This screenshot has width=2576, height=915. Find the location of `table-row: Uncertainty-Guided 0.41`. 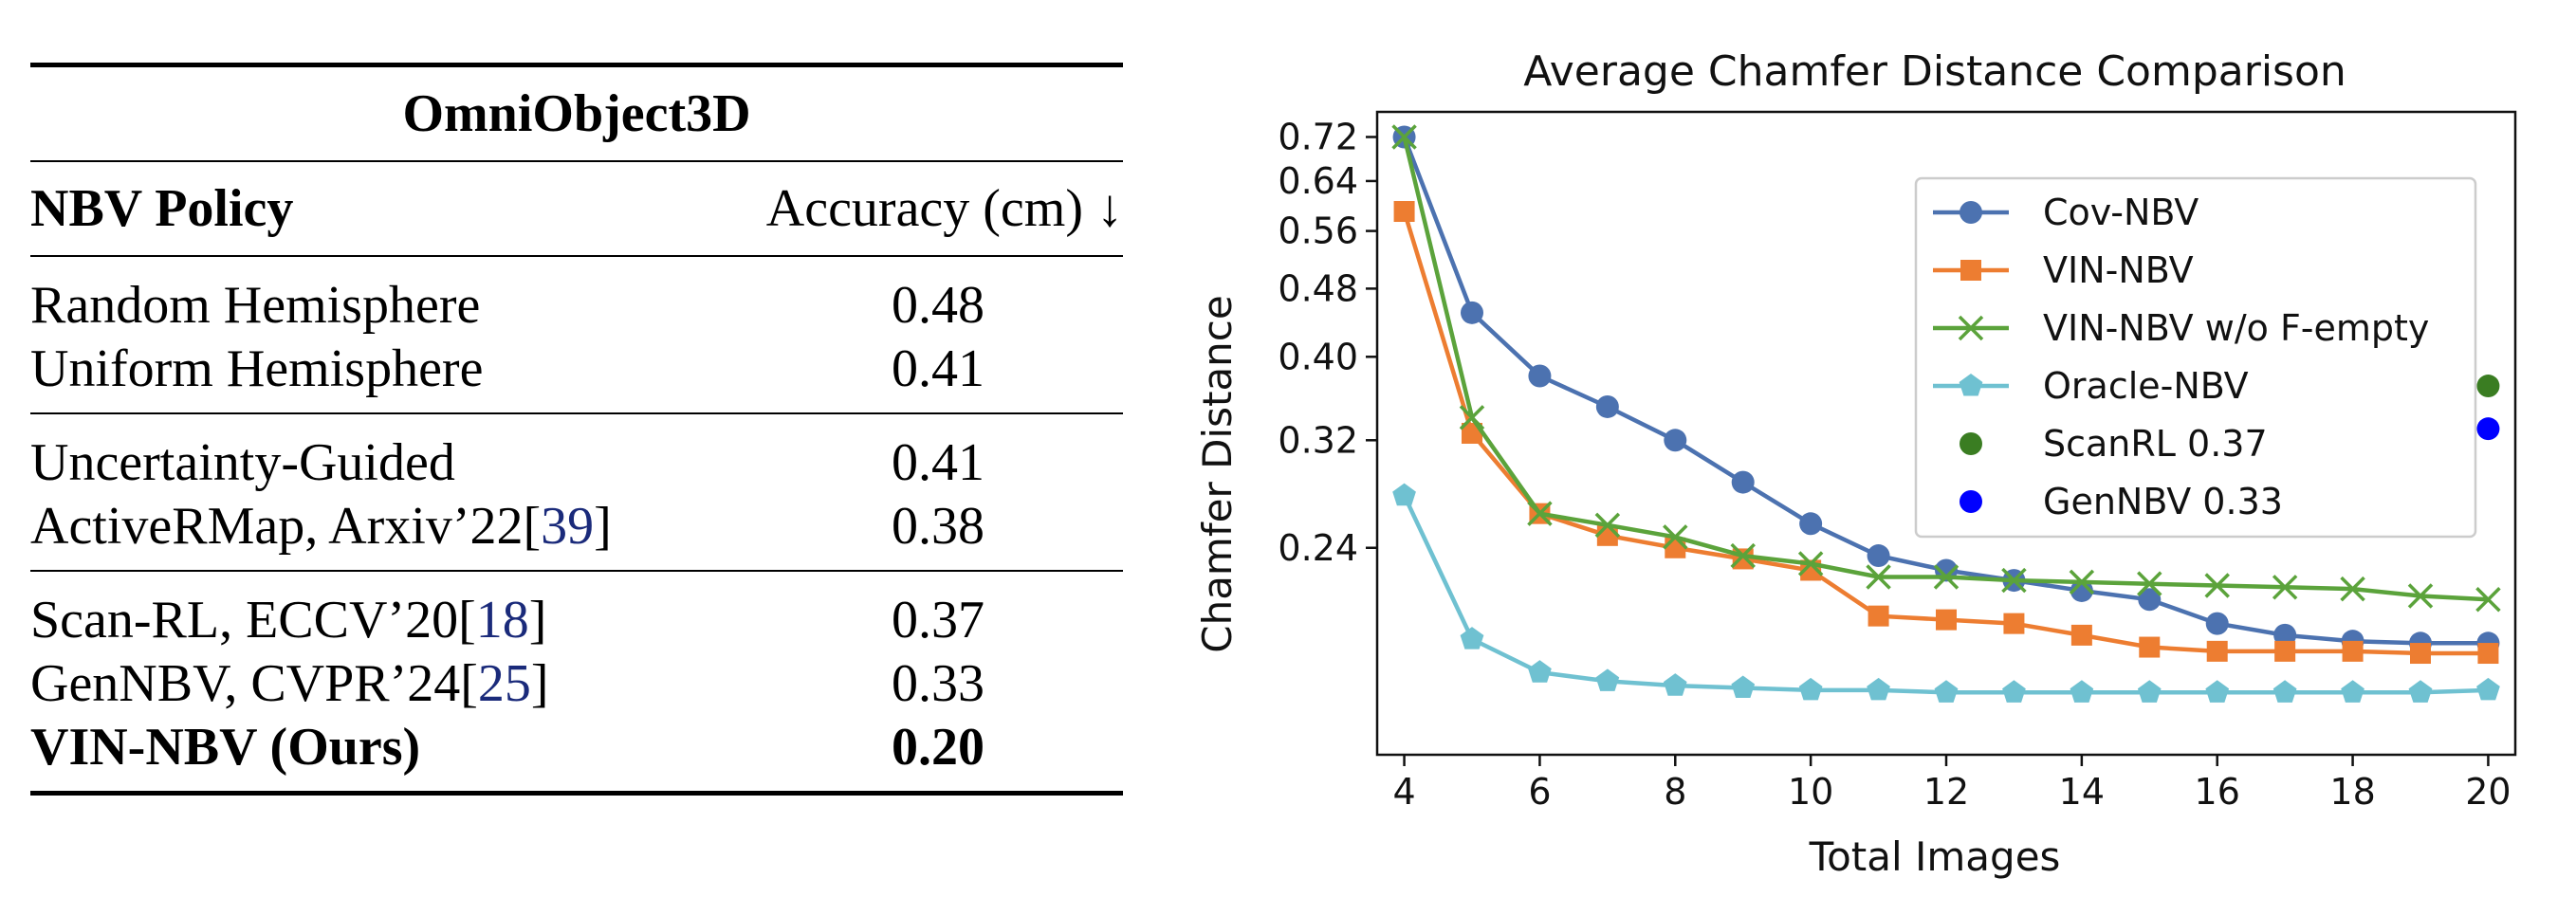

table-row: Uncertainty-Guided 0.41 is located at coordinates (576, 463).